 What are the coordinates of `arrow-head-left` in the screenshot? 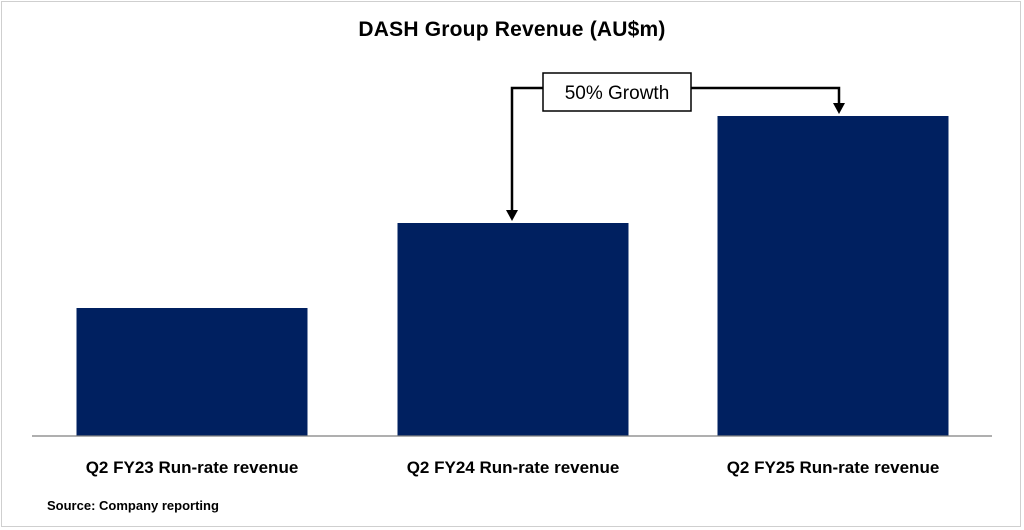 It's located at (512, 215).